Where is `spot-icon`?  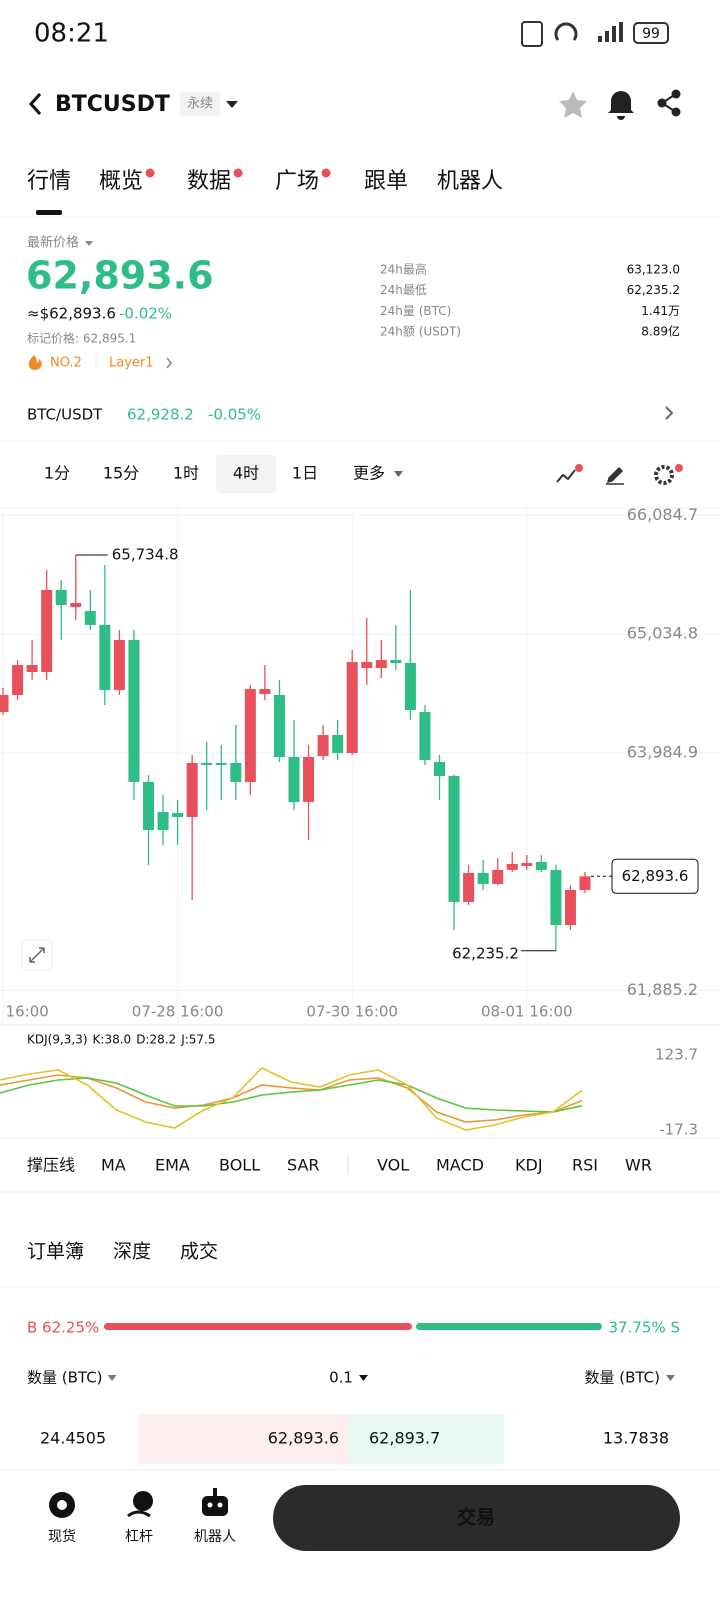 spot-icon is located at coordinates (62, 1505).